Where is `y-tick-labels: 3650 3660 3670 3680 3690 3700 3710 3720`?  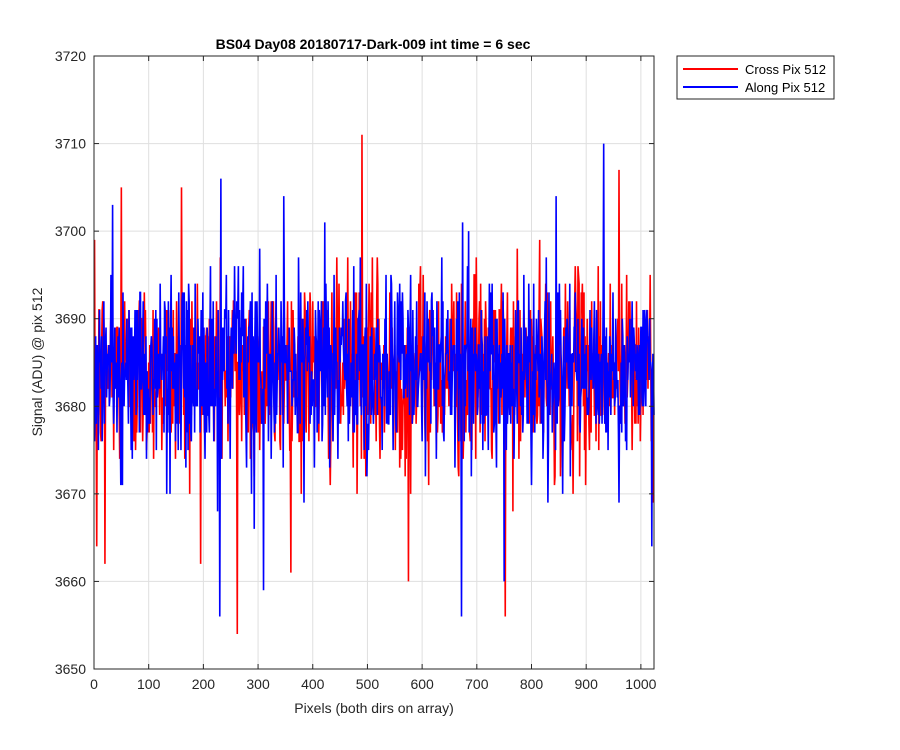 y-tick-labels: 3650 3660 3670 3680 3690 3700 3710 3720 is located at coordinates (70, 362).